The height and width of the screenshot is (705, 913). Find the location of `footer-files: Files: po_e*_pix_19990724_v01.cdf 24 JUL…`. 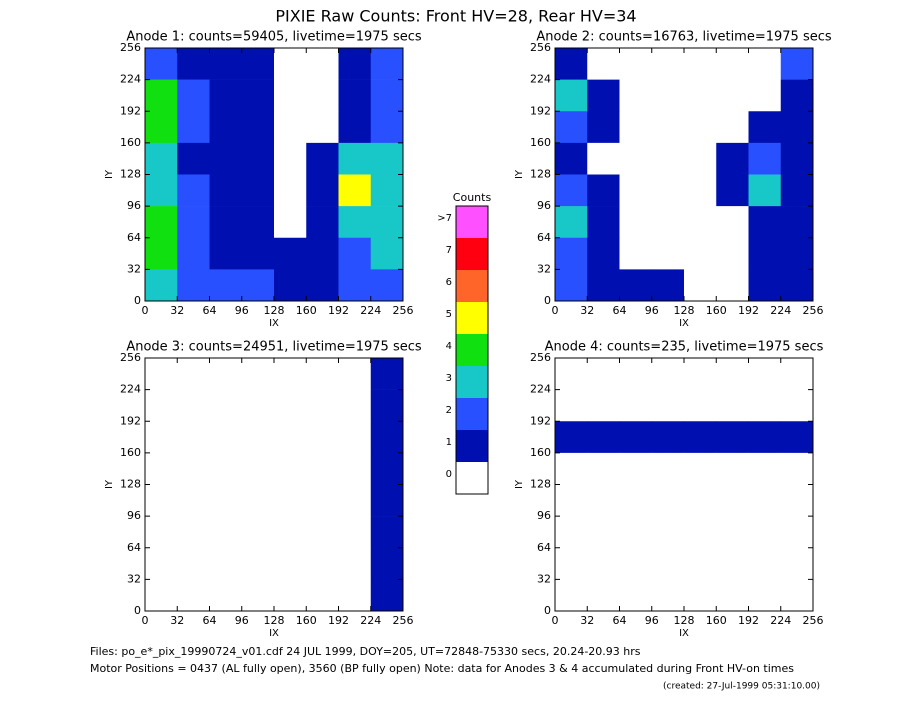

footer-files: Files: po_e*_pix_19990724_v01.cdf 24 JUL… is located at coordinates (365, 651).